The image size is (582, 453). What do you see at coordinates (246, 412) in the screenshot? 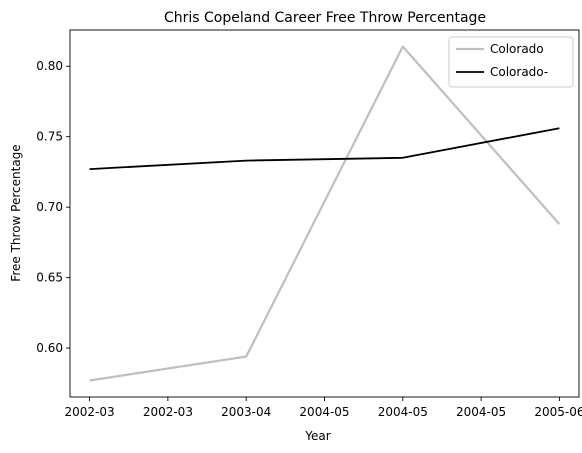
I see `x-tick-label: 2003-04` at bounding box center [246, 412].